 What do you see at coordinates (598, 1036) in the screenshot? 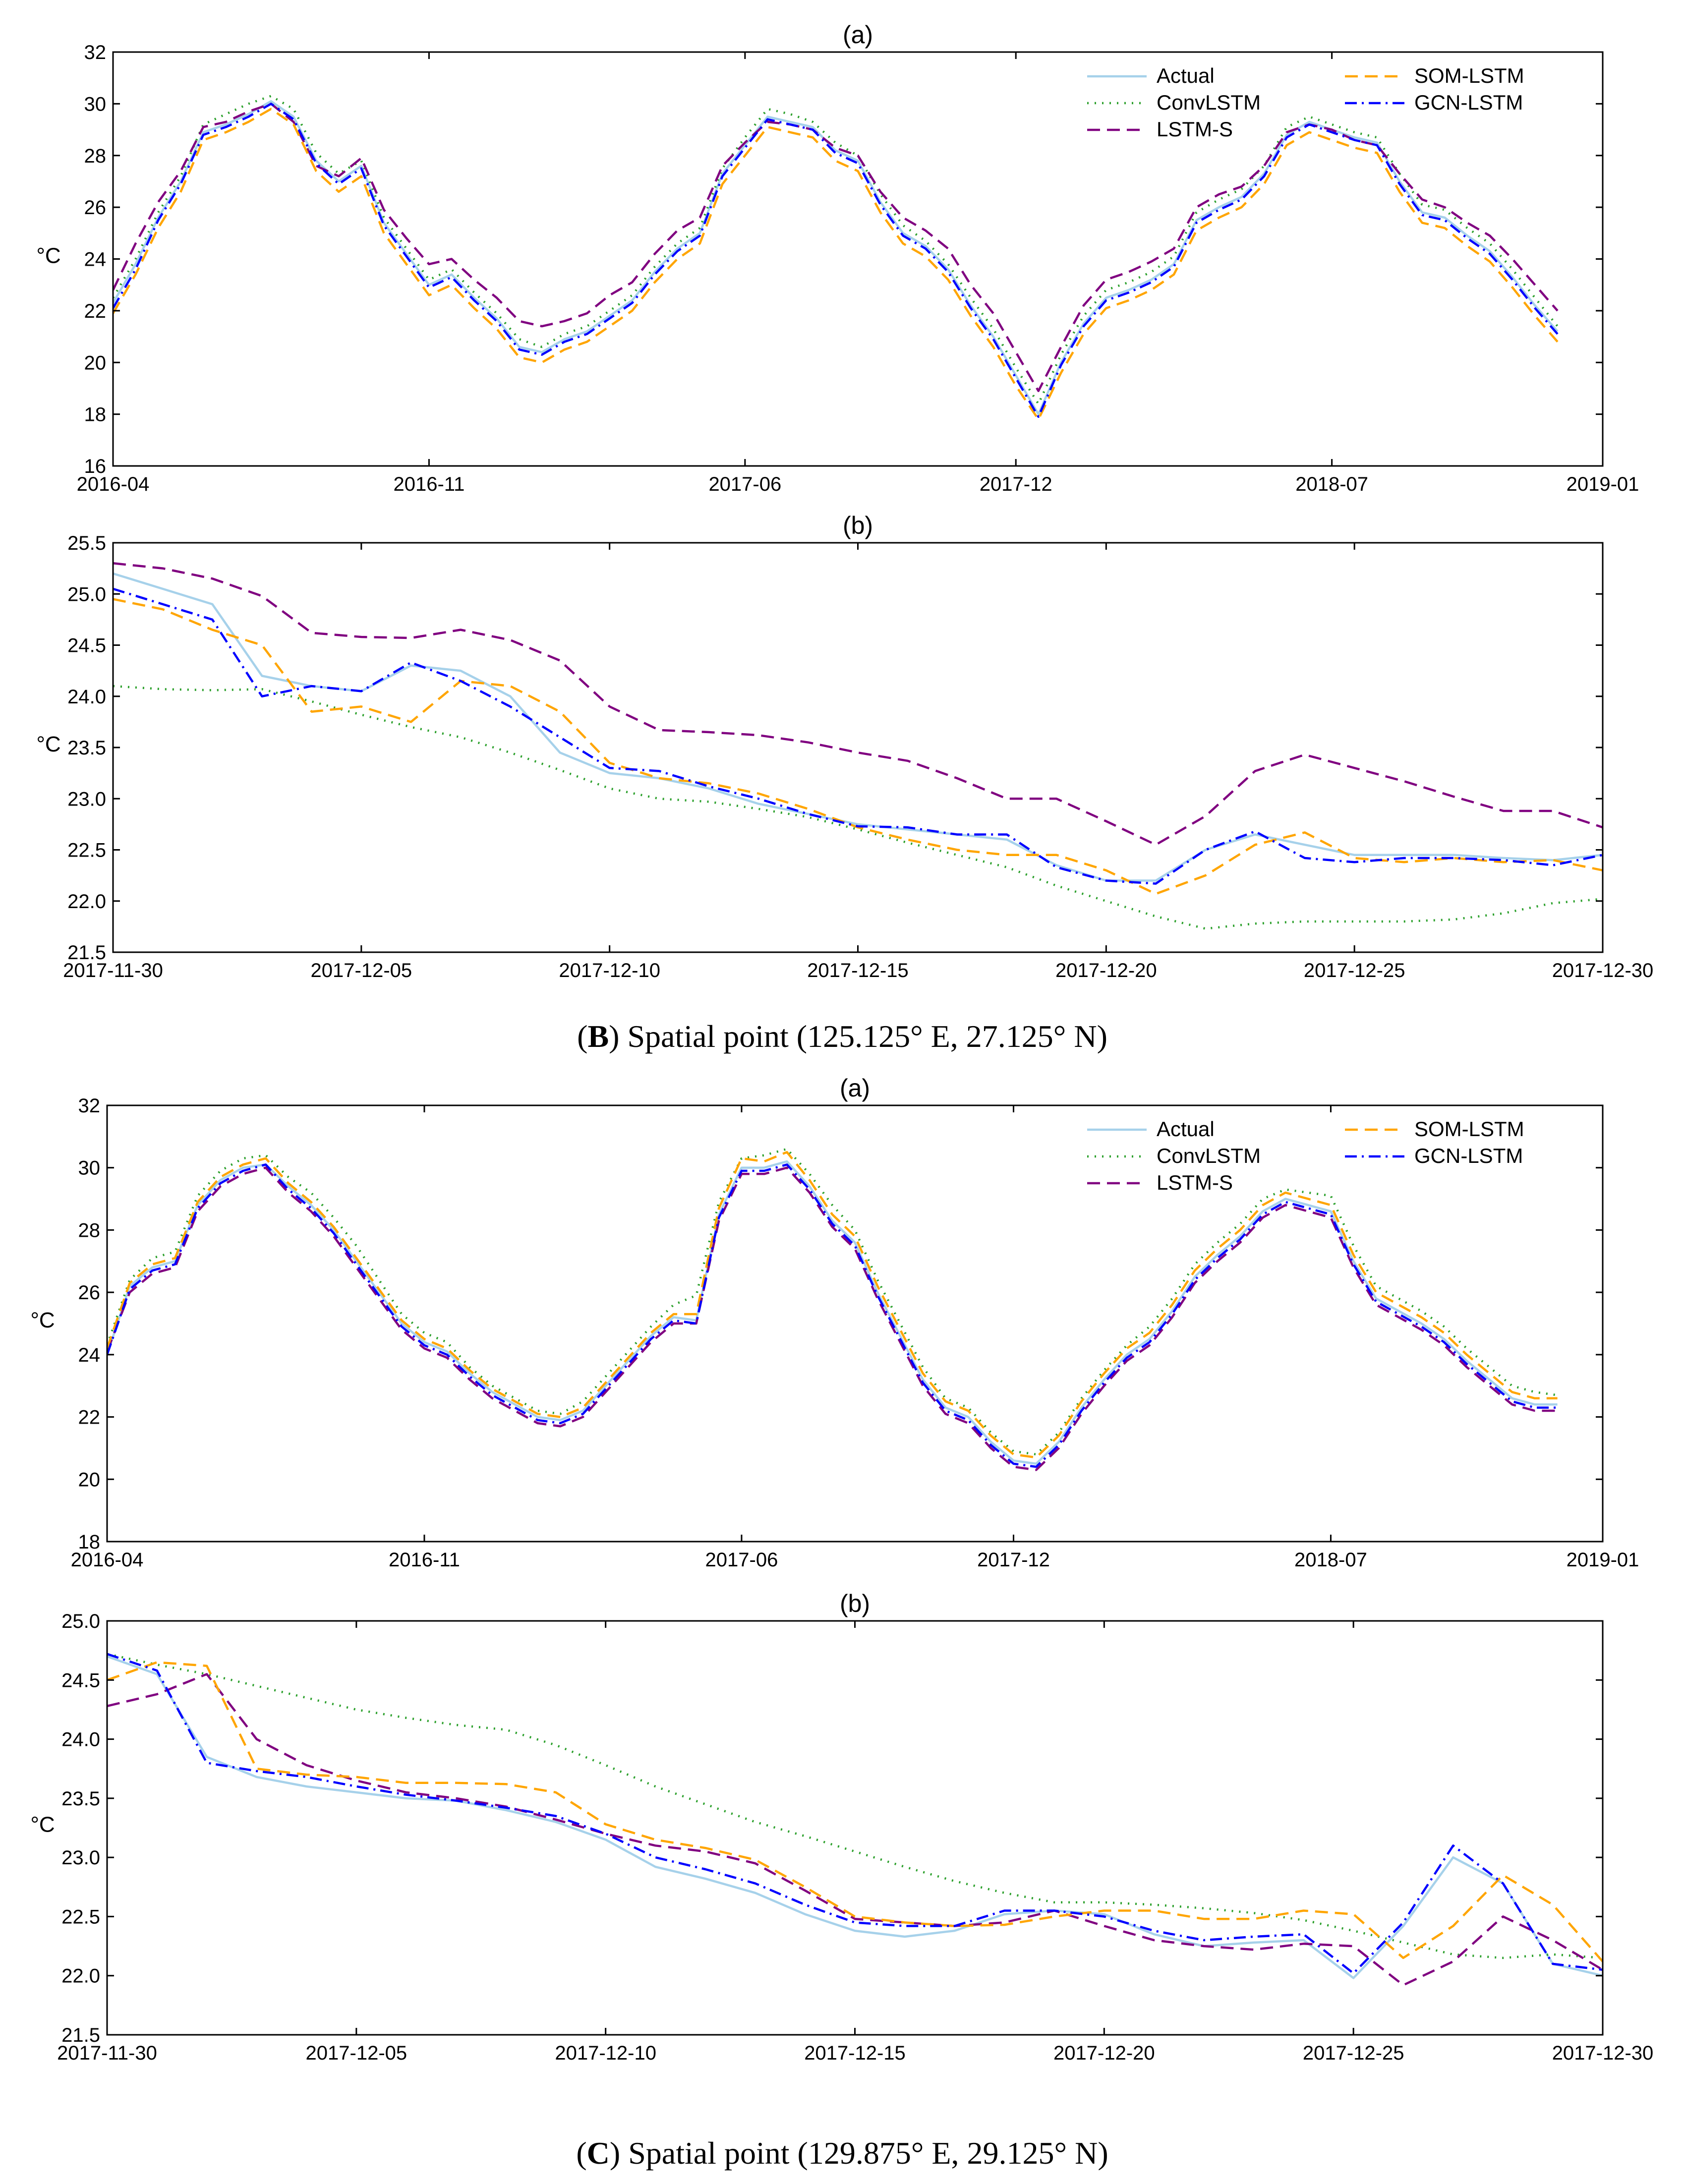
I see `caption-b-letter: B` at bounding box center [598, 1036].